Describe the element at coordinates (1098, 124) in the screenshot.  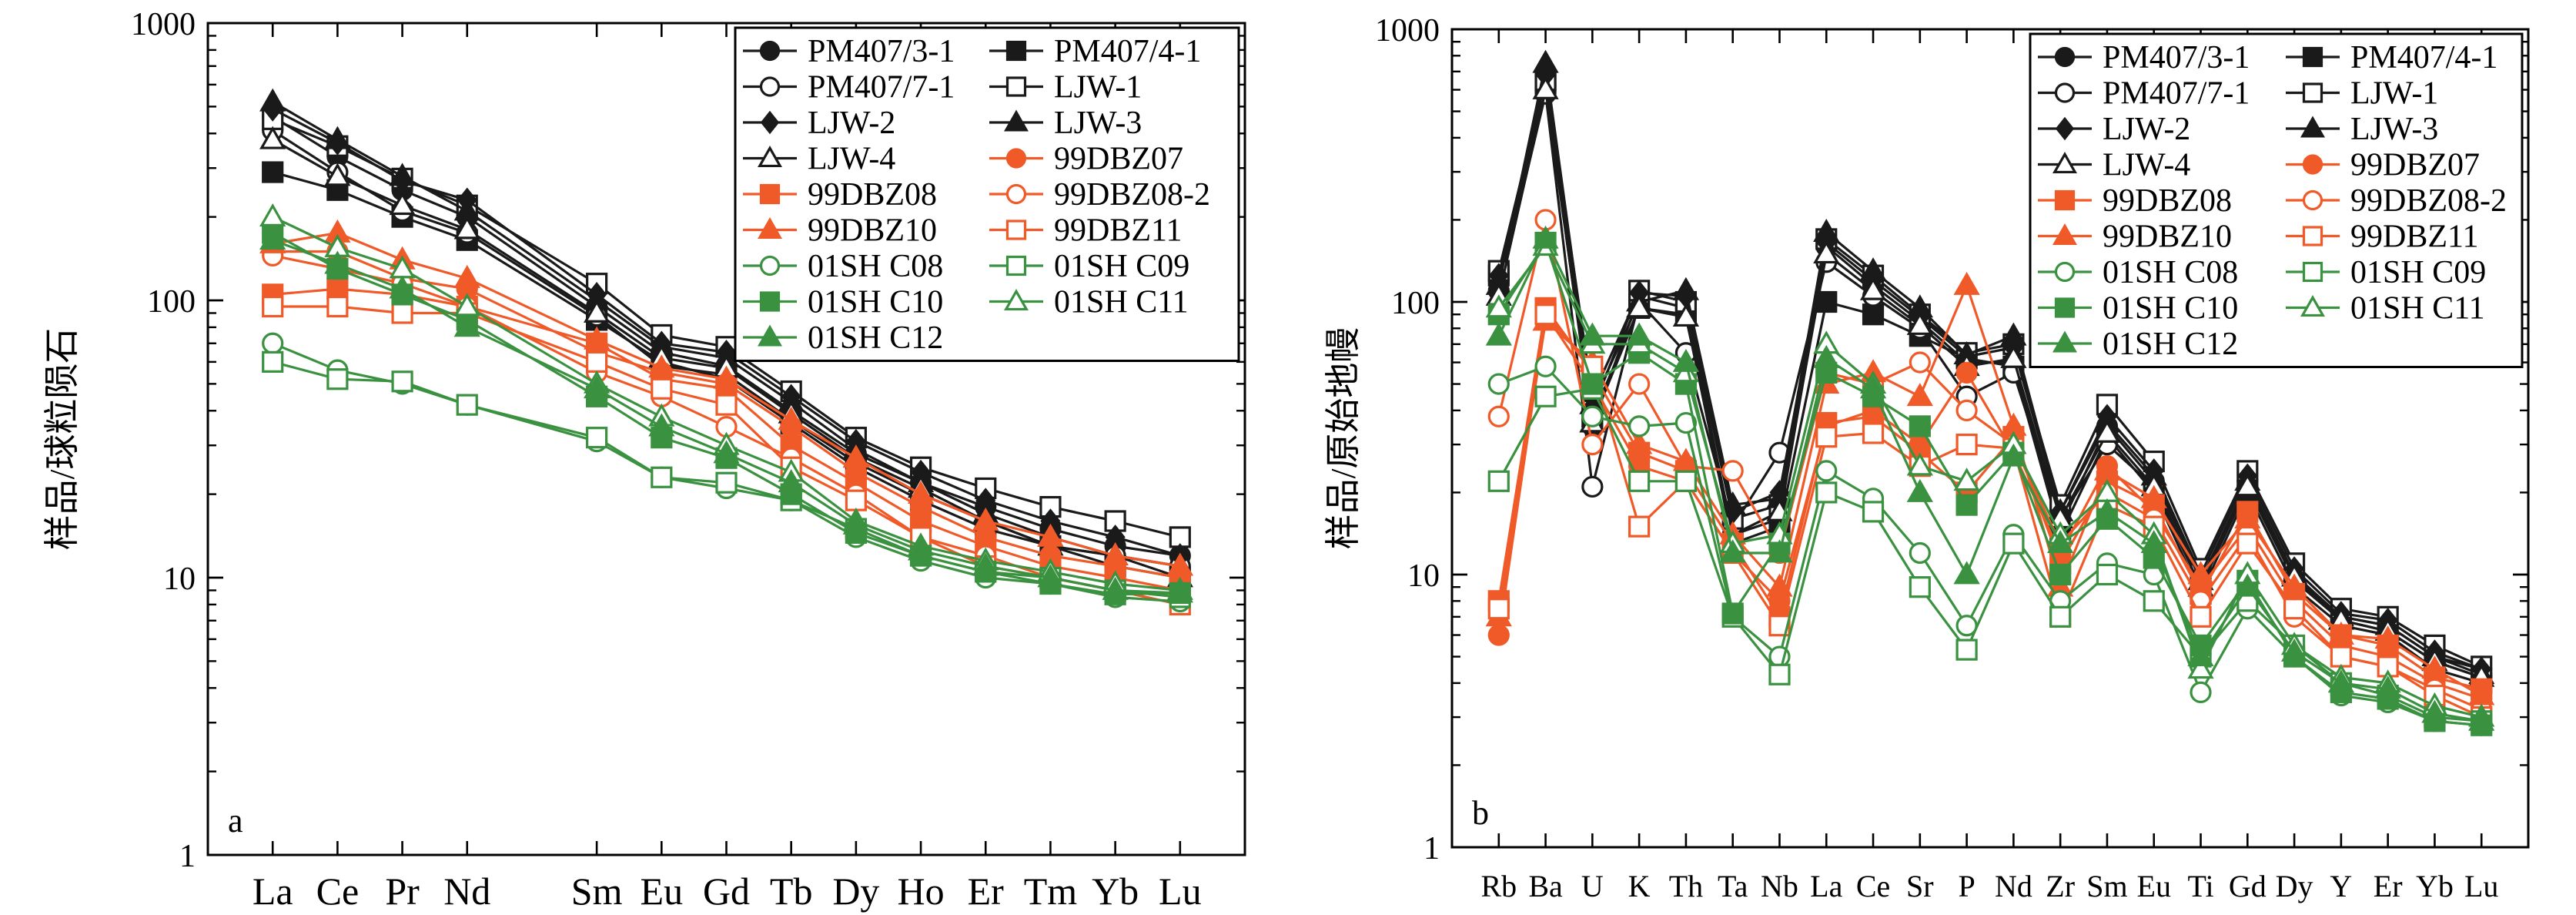
I see `legend-label: LJW-3` at that location.